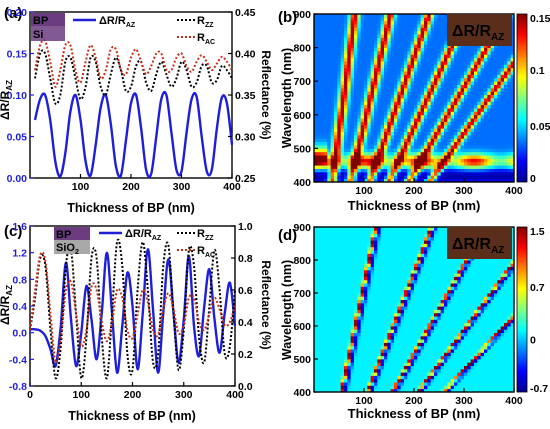  Describe the element at coordinates (205, 22) in the screenshot. I see `legend-rzz: RZZ` at that location.